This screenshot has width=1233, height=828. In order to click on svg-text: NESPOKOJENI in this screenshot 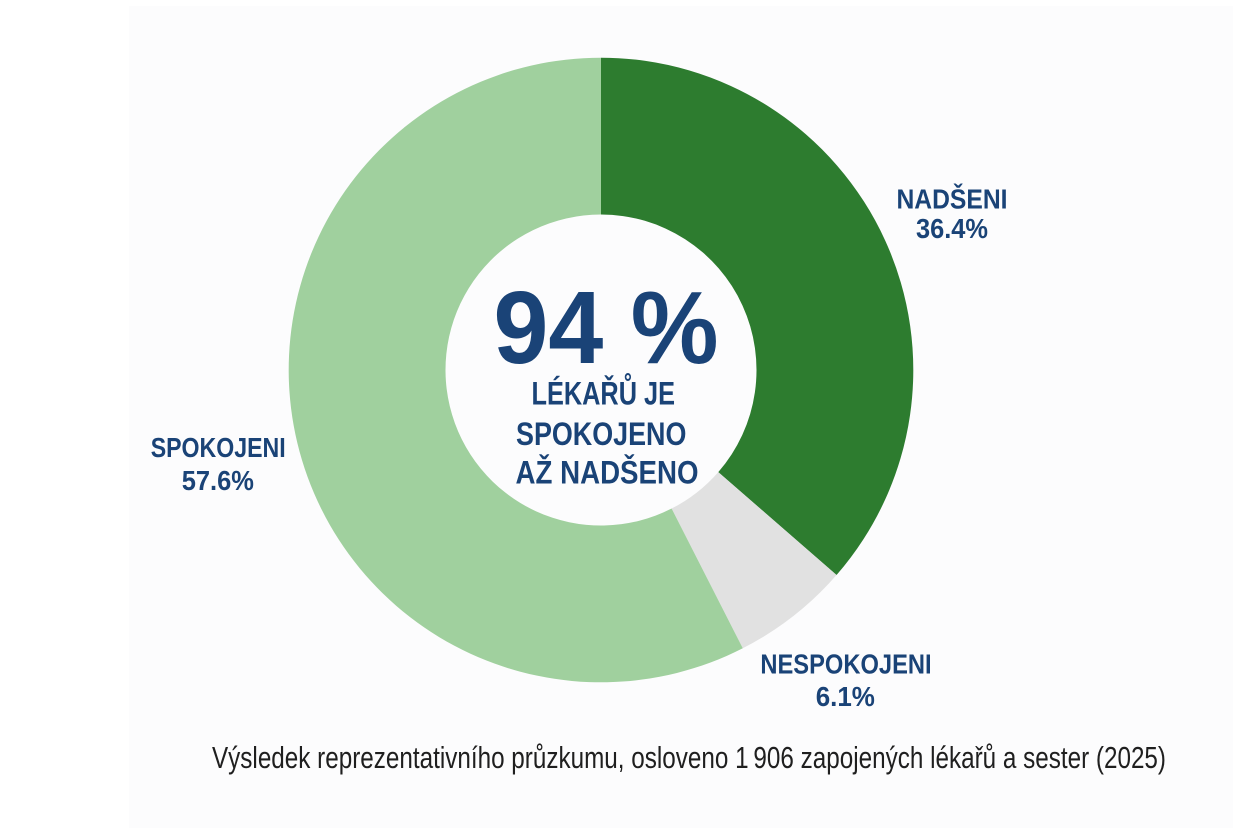, I will do `click(845, 664)`.